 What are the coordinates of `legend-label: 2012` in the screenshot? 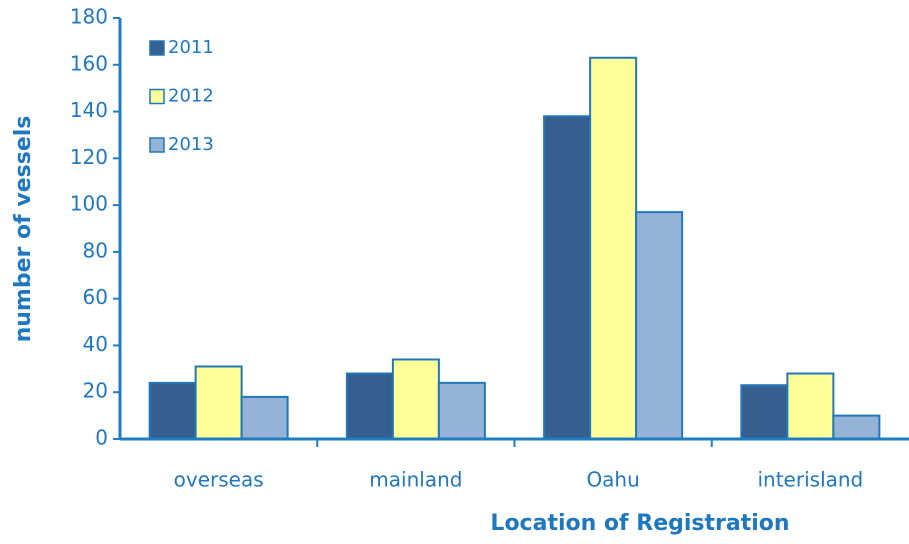 It's located at (191, 96).